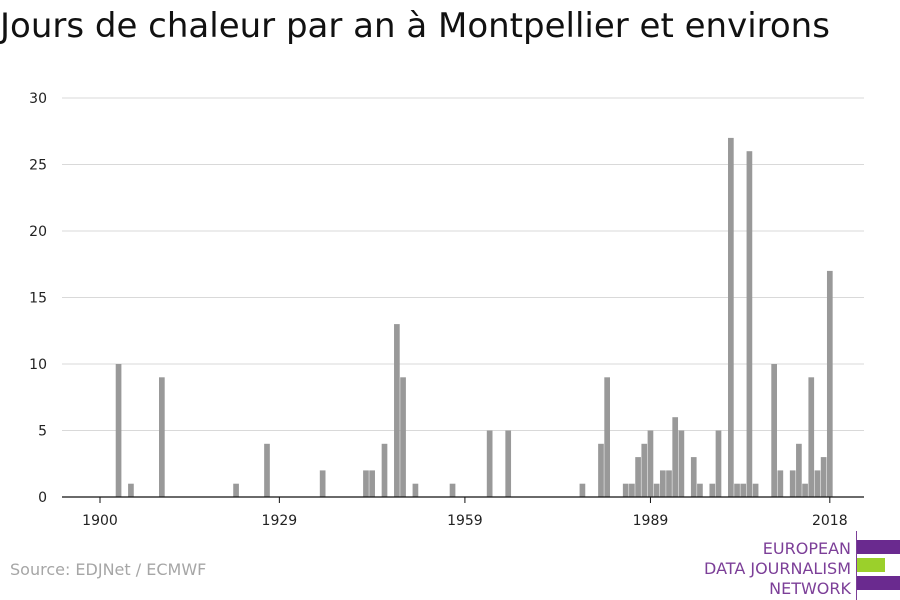  I want to click on logo-text: EUROPEAN DATA JOURNALISM NETWORK, so click(777, 569).